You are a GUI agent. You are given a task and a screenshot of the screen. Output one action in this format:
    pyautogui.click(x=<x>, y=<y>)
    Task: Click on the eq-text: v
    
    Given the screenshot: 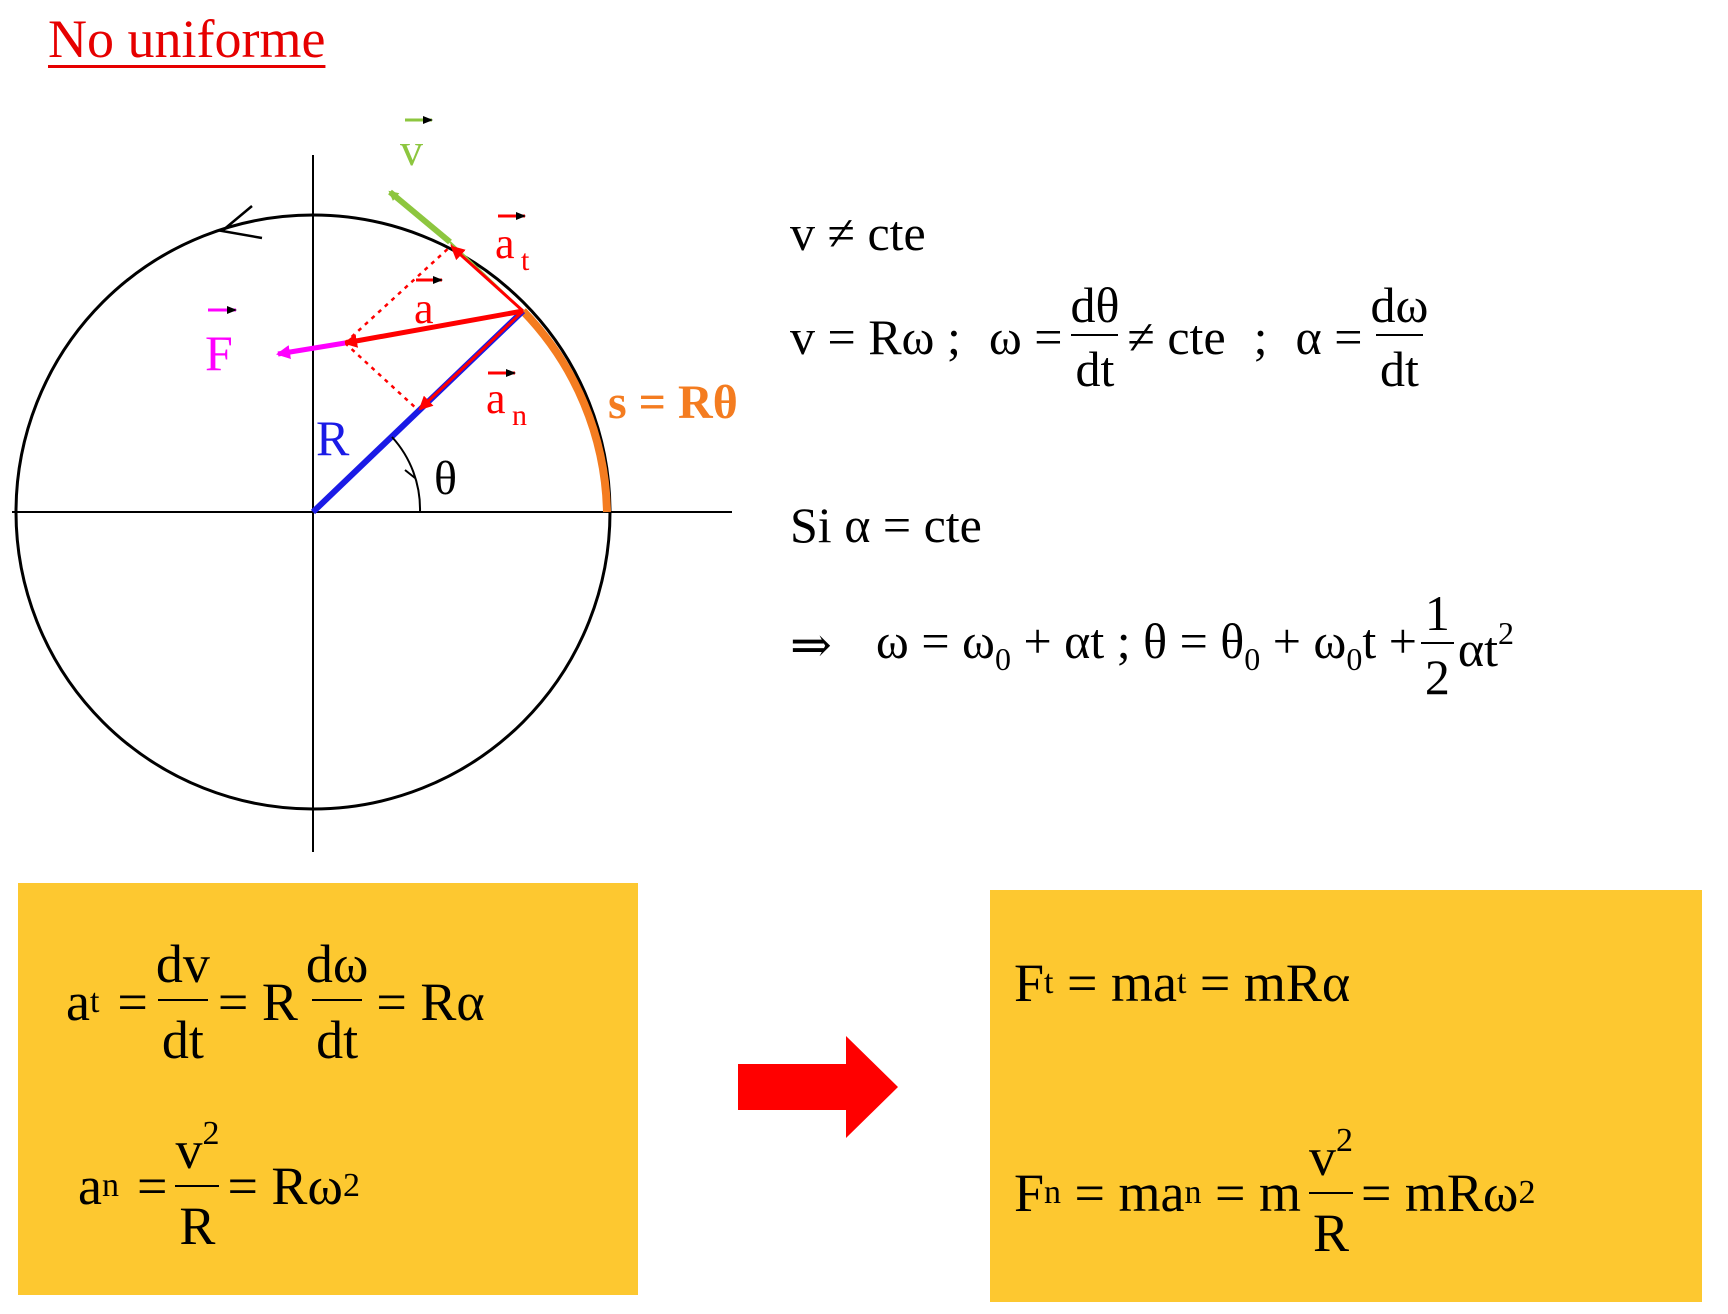 What is the action you would take?
    pyautogui.click(x=189, y=1150)
    